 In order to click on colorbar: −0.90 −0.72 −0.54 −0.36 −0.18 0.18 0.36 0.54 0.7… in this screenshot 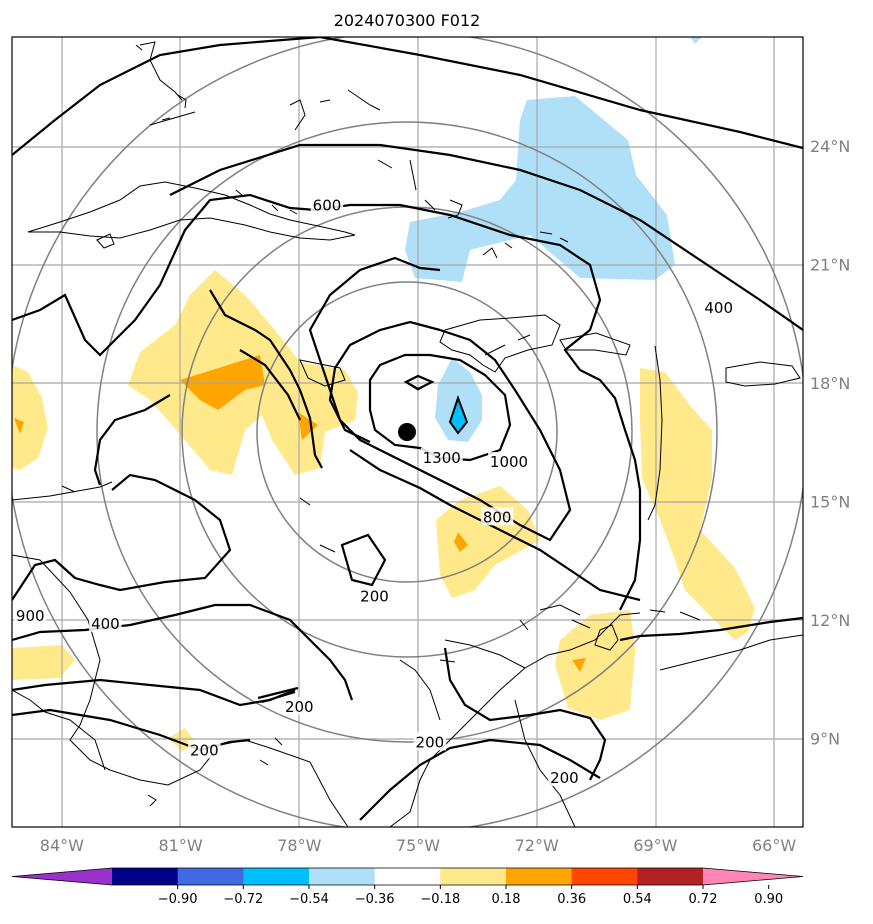, I will do `click(407, 887)`.